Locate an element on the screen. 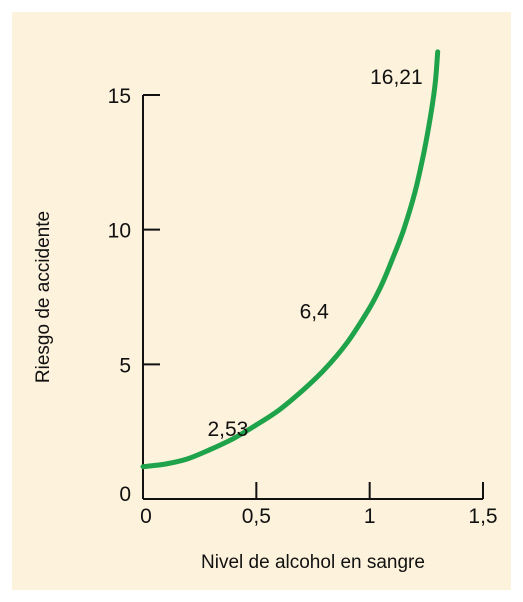 This screenshot has width=523, height=602. x-axis-title: Nivel de alcohol en sangre is located at coordinates (313, 562).